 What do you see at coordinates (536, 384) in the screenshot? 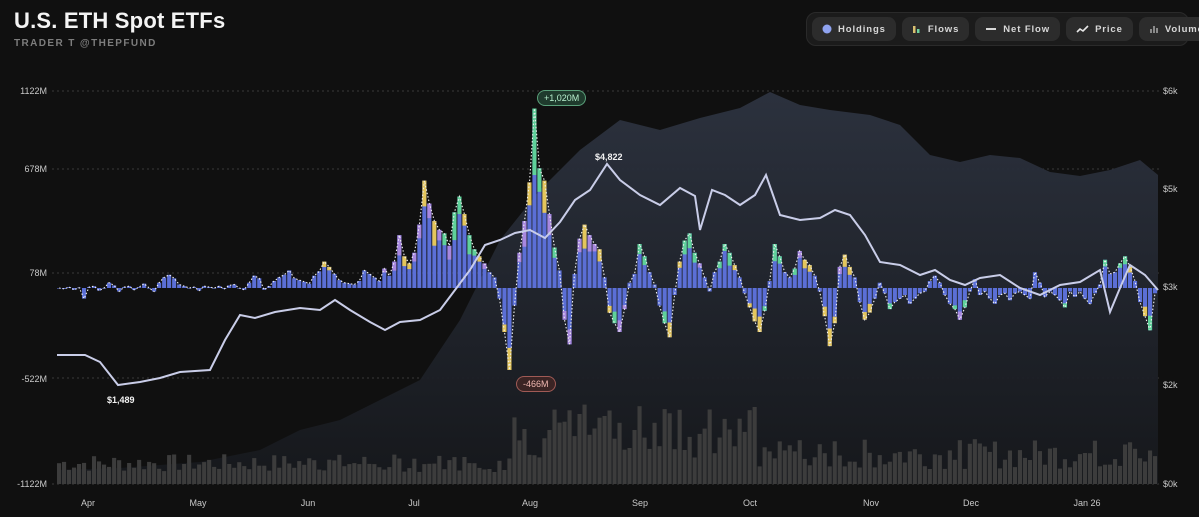
I see `min-flow-badge: -466M` at bounding box center [536, 384].